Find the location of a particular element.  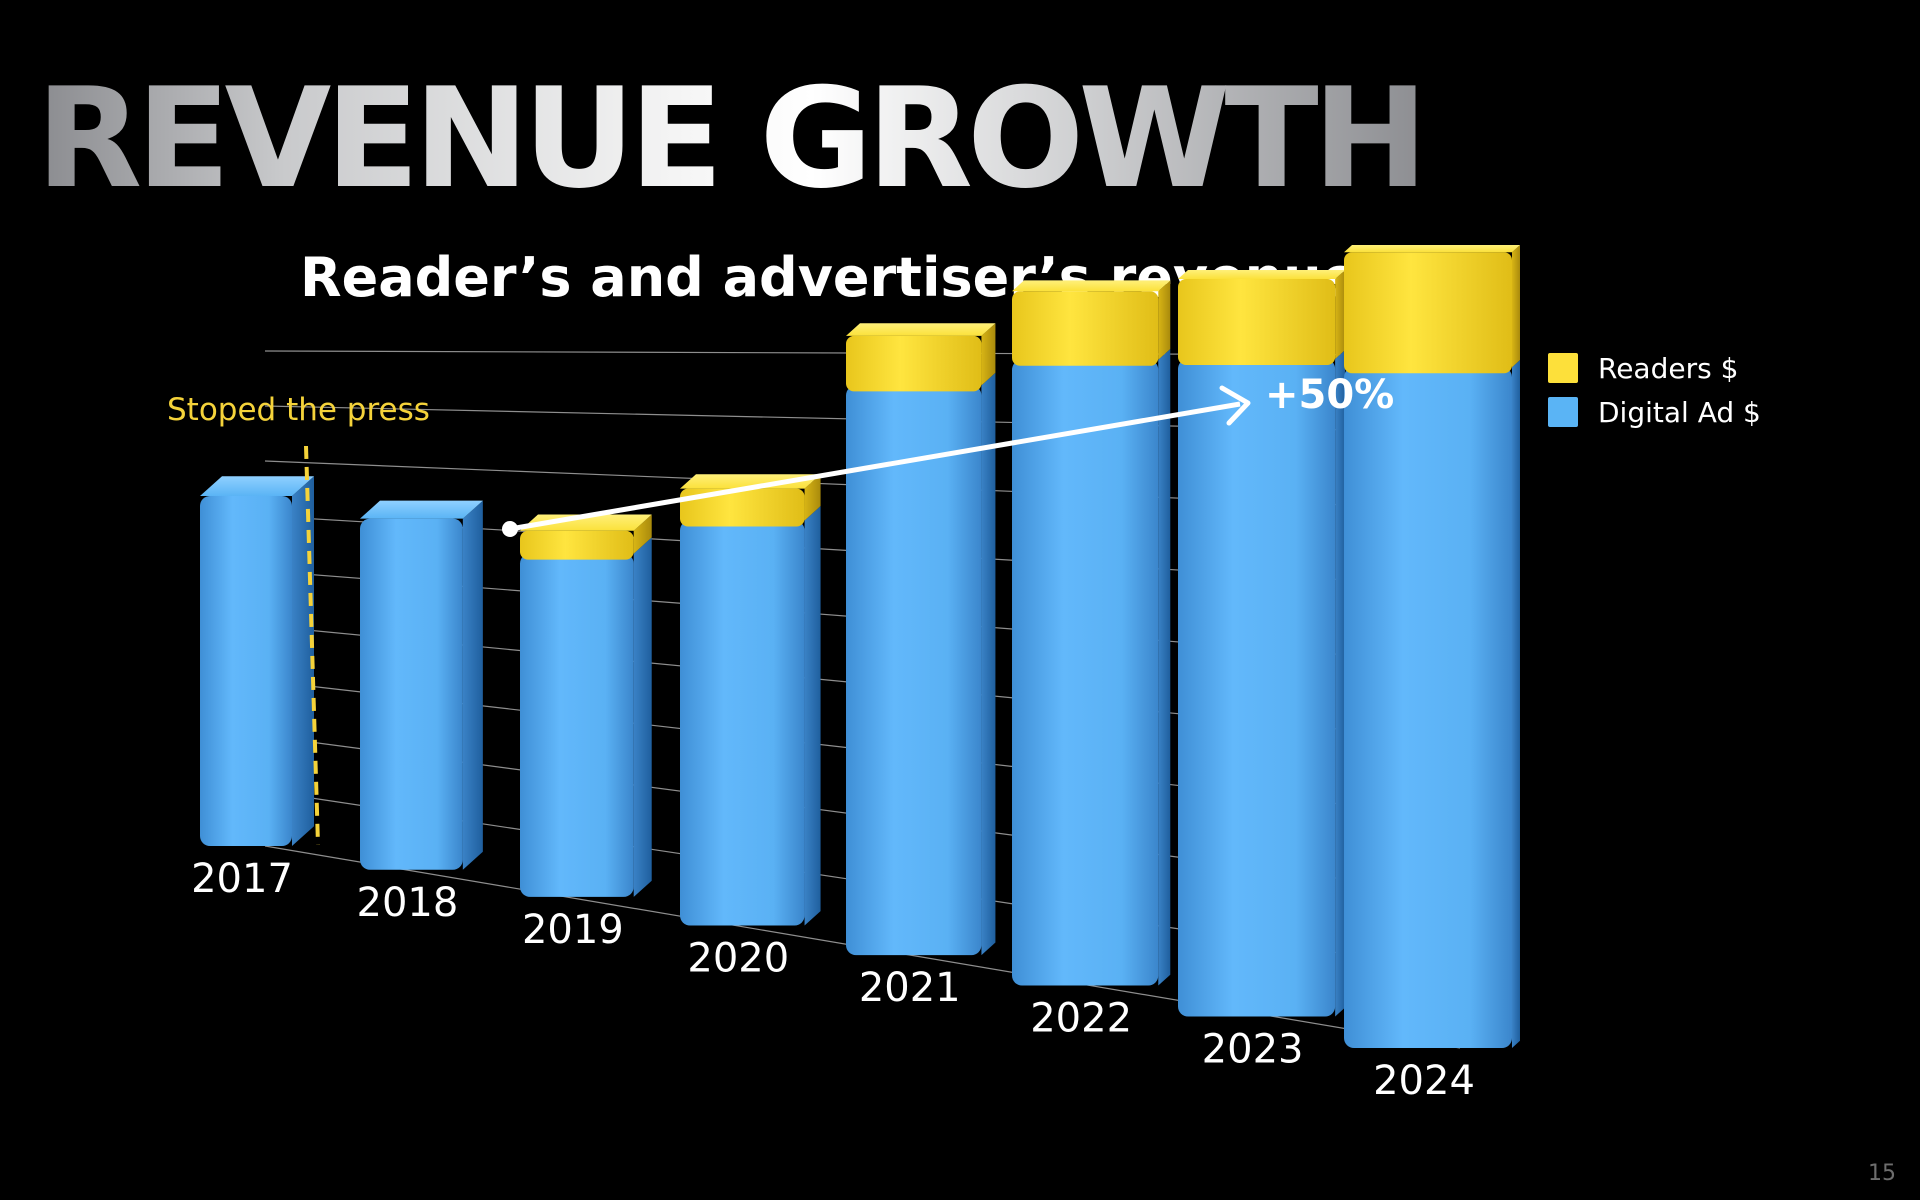

bar-2018 is located at coordinates (421, 685).